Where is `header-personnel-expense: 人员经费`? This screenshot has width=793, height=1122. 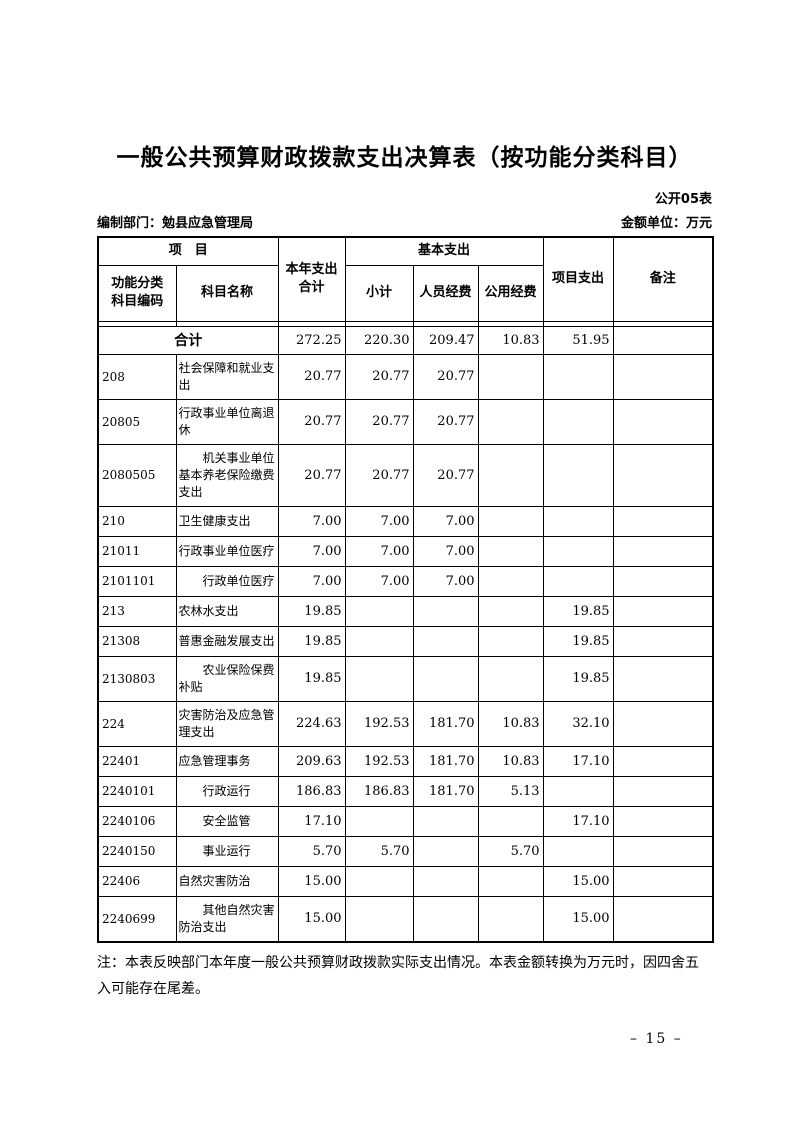 header-personnel-expense: 人员经费 is located at coordinates (445, 293).